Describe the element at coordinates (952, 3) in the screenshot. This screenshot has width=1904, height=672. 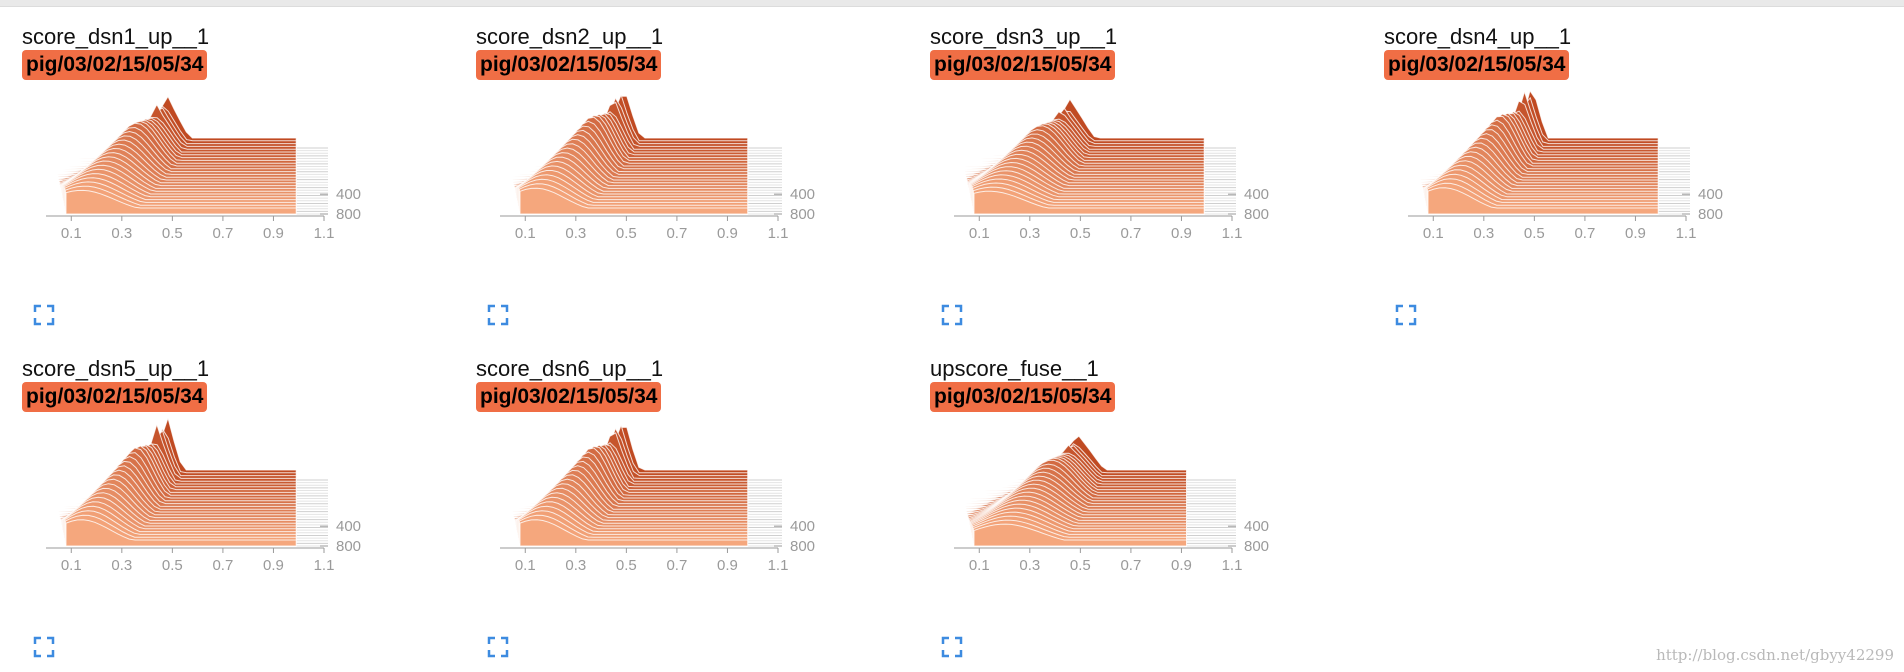
I see `page-top-border` at that location.